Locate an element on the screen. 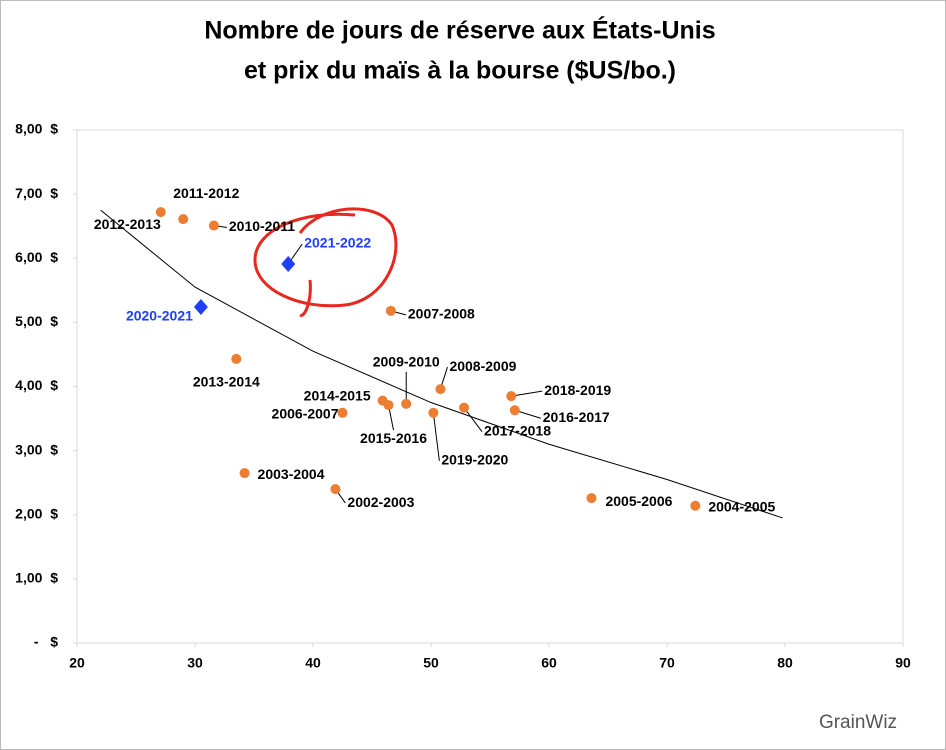 The width and height of the screenshot is (946, 750). y-tick-label: 8,00 $ is located at coordinates (36, 129).